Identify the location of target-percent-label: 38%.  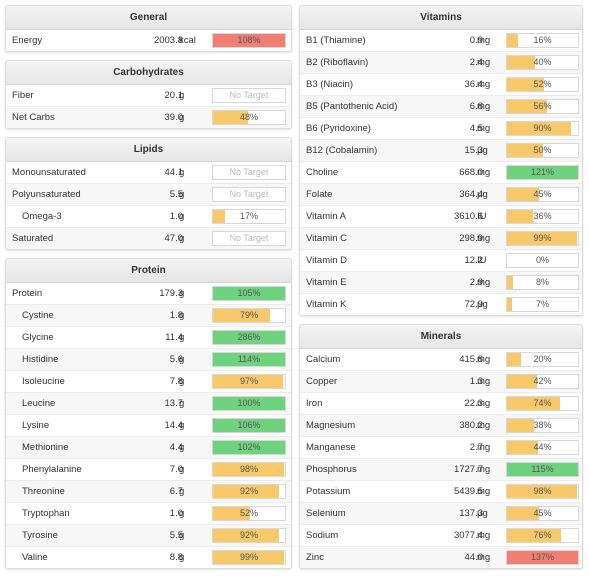
(542, 425).